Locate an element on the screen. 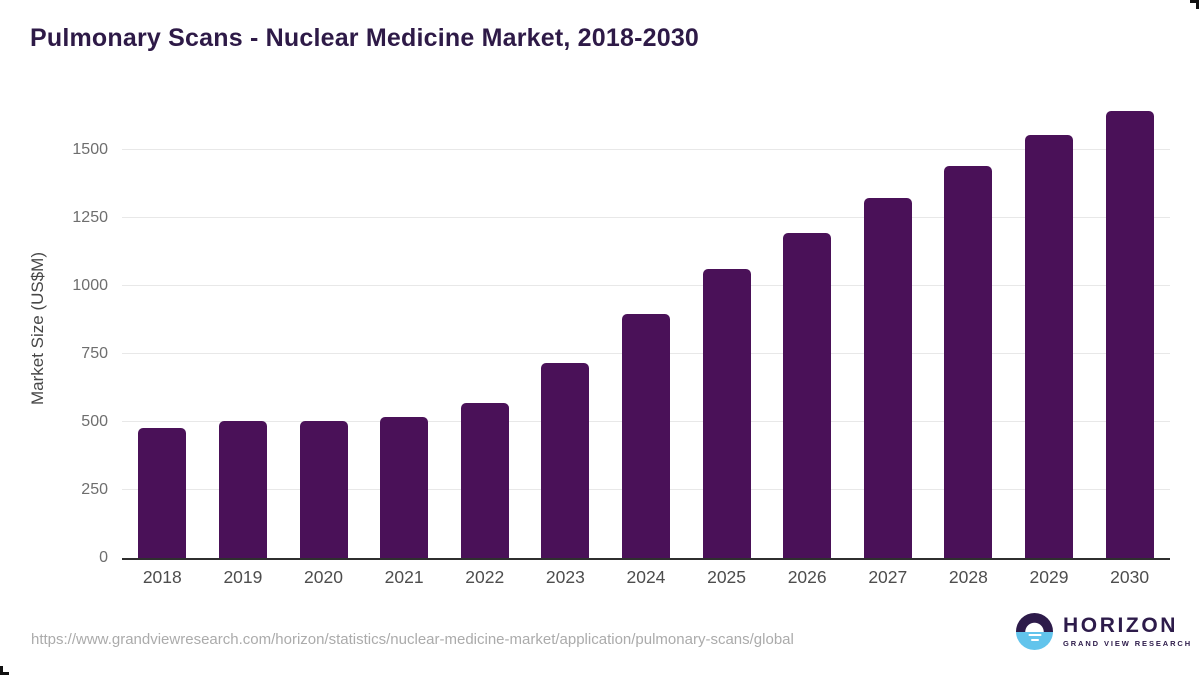 This screenshot has width=1200, height=675. y-axis-ticks: 0 250 500 750 1000 1250 1500 is located at coordinates (64, 333).